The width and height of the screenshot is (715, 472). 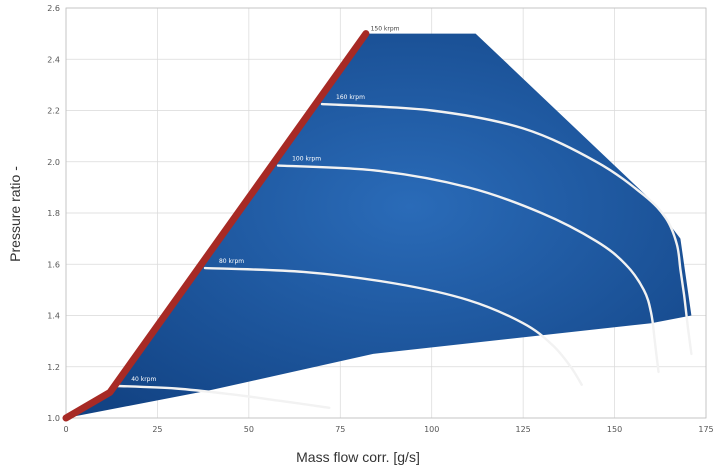 I want to click on speed-label: 160 krpm, so click(x=350, y=97).